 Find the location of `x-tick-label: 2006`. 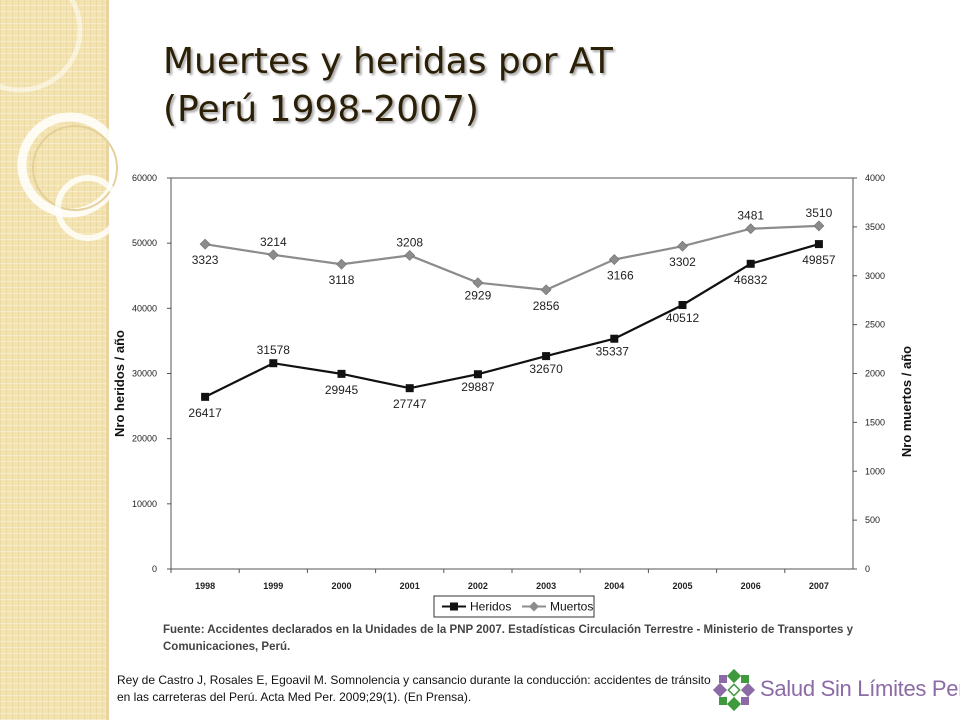

x-tick-label: 2006 is located at coordinates (751, 586).